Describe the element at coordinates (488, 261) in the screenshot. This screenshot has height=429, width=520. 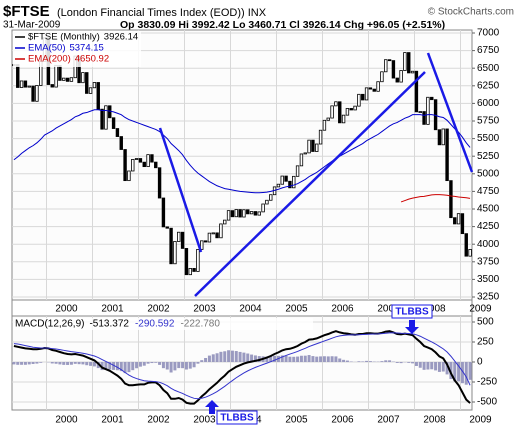
I see `y-tick-label: 3750` at that location.